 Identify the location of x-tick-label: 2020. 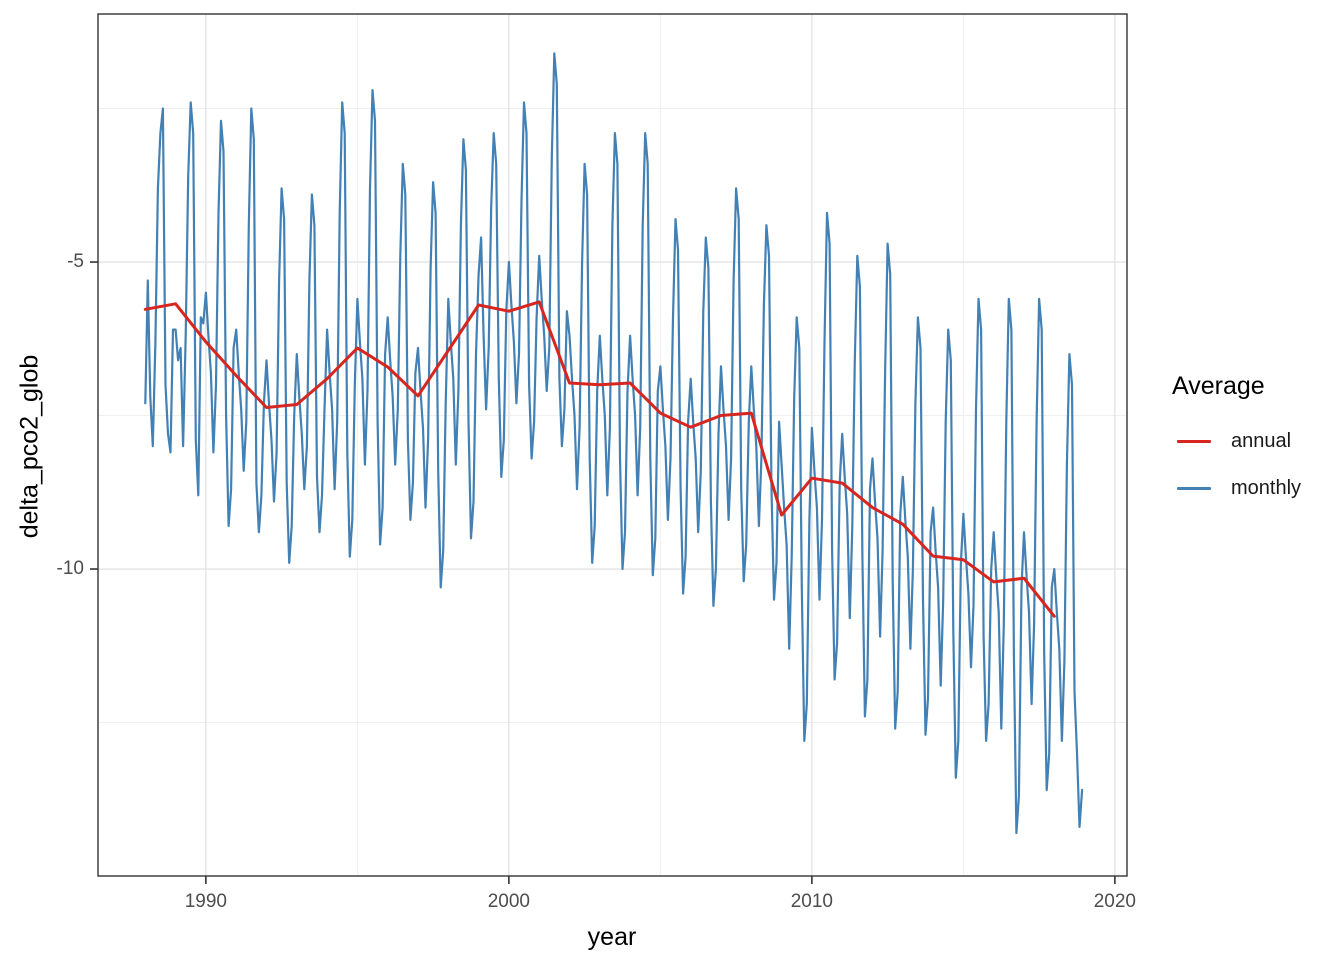
(1115, 901).